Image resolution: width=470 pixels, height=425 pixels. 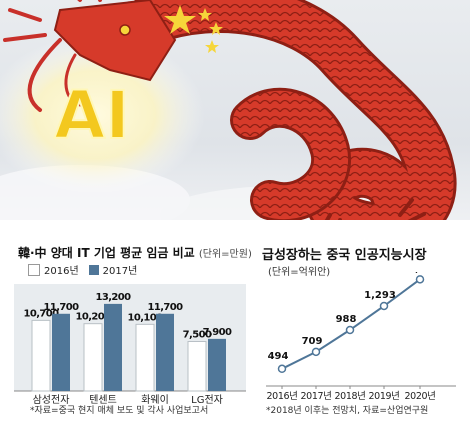 What do you see at coordinates (155, 400) in the screenshot?
I see `bar-category-label: 화웨이` at bounding box center [155, 400].